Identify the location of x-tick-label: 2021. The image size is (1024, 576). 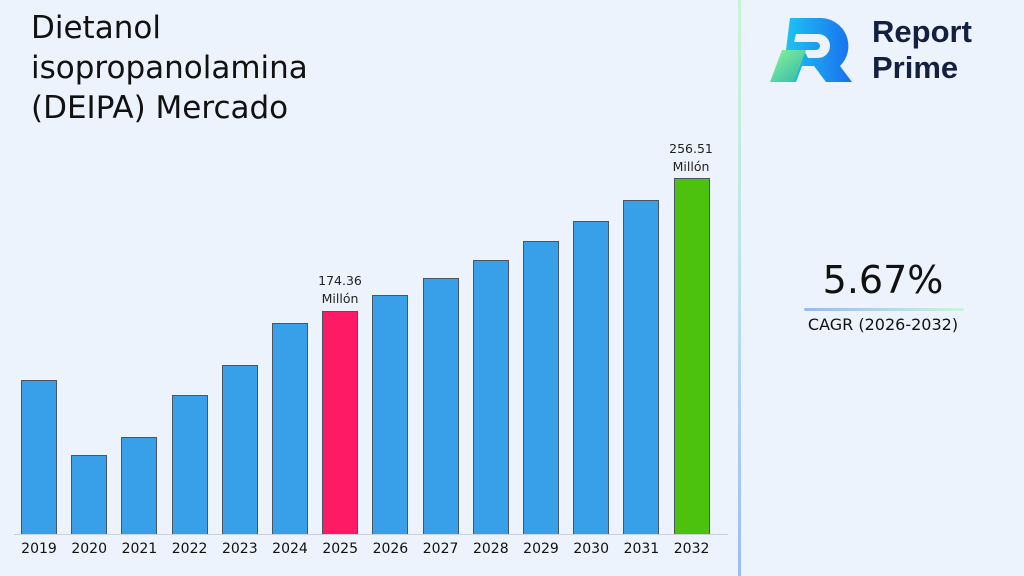
(139, 549).